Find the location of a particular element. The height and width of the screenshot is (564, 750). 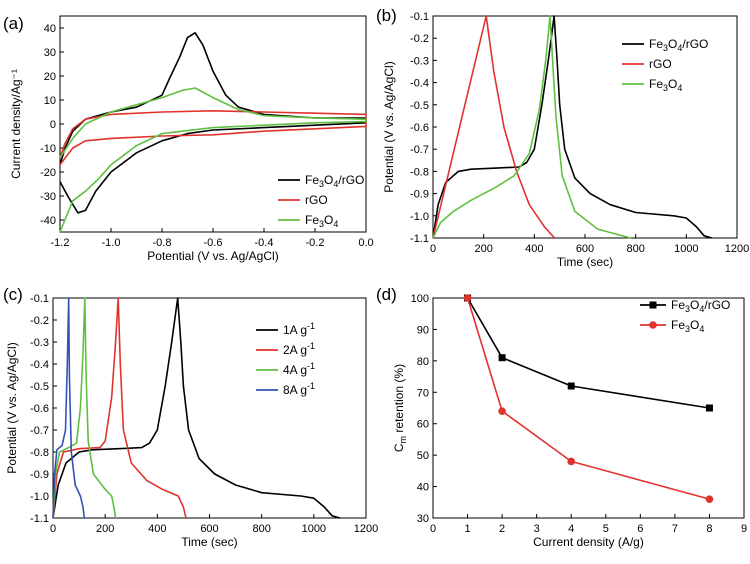

y-tick-label: -0.5 is located at coordinates (419, 106).